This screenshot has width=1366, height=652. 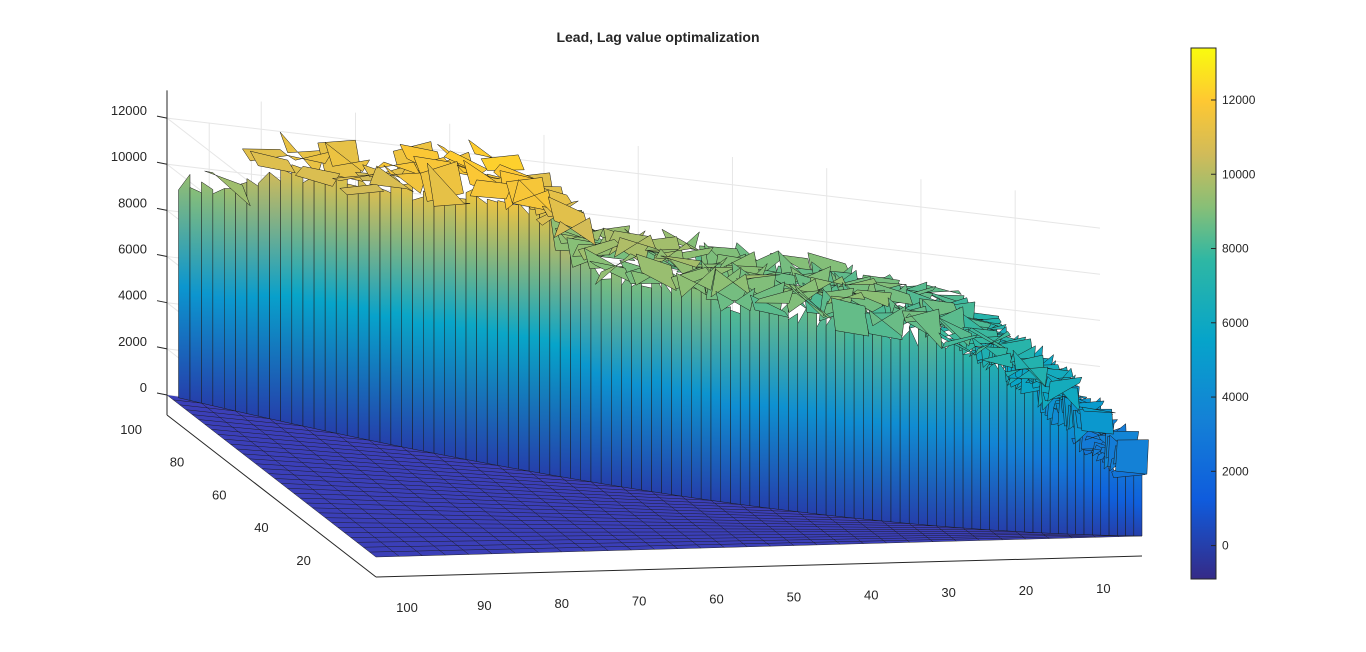 What do you see at coordinates (139, 249) in the screenshot?
I see `z-tick-labels: 0 2000 4000 6000 8000 10000 12000` at bounding box center [139, 249].